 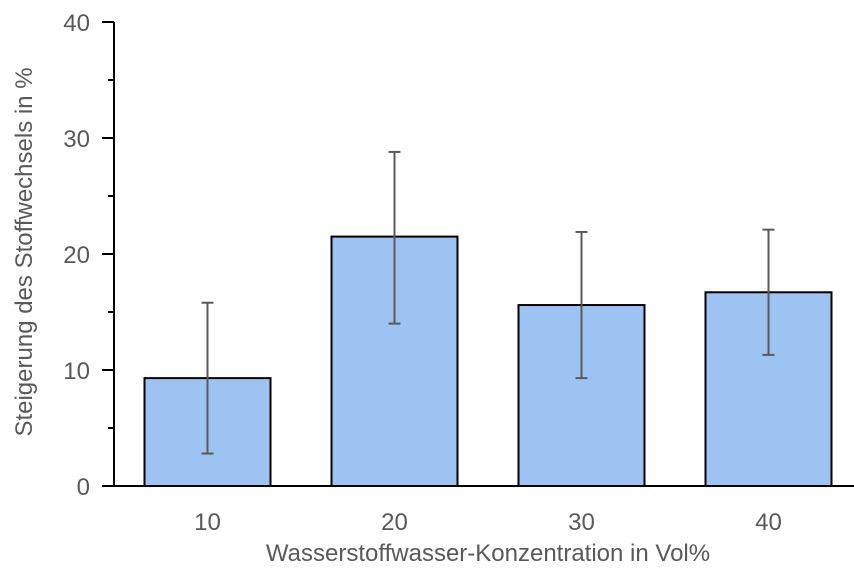 What do you see at coordinates (76, 139) in the screenshot?
I see `y-tick-label: 30` at bounding box center [76, 139].